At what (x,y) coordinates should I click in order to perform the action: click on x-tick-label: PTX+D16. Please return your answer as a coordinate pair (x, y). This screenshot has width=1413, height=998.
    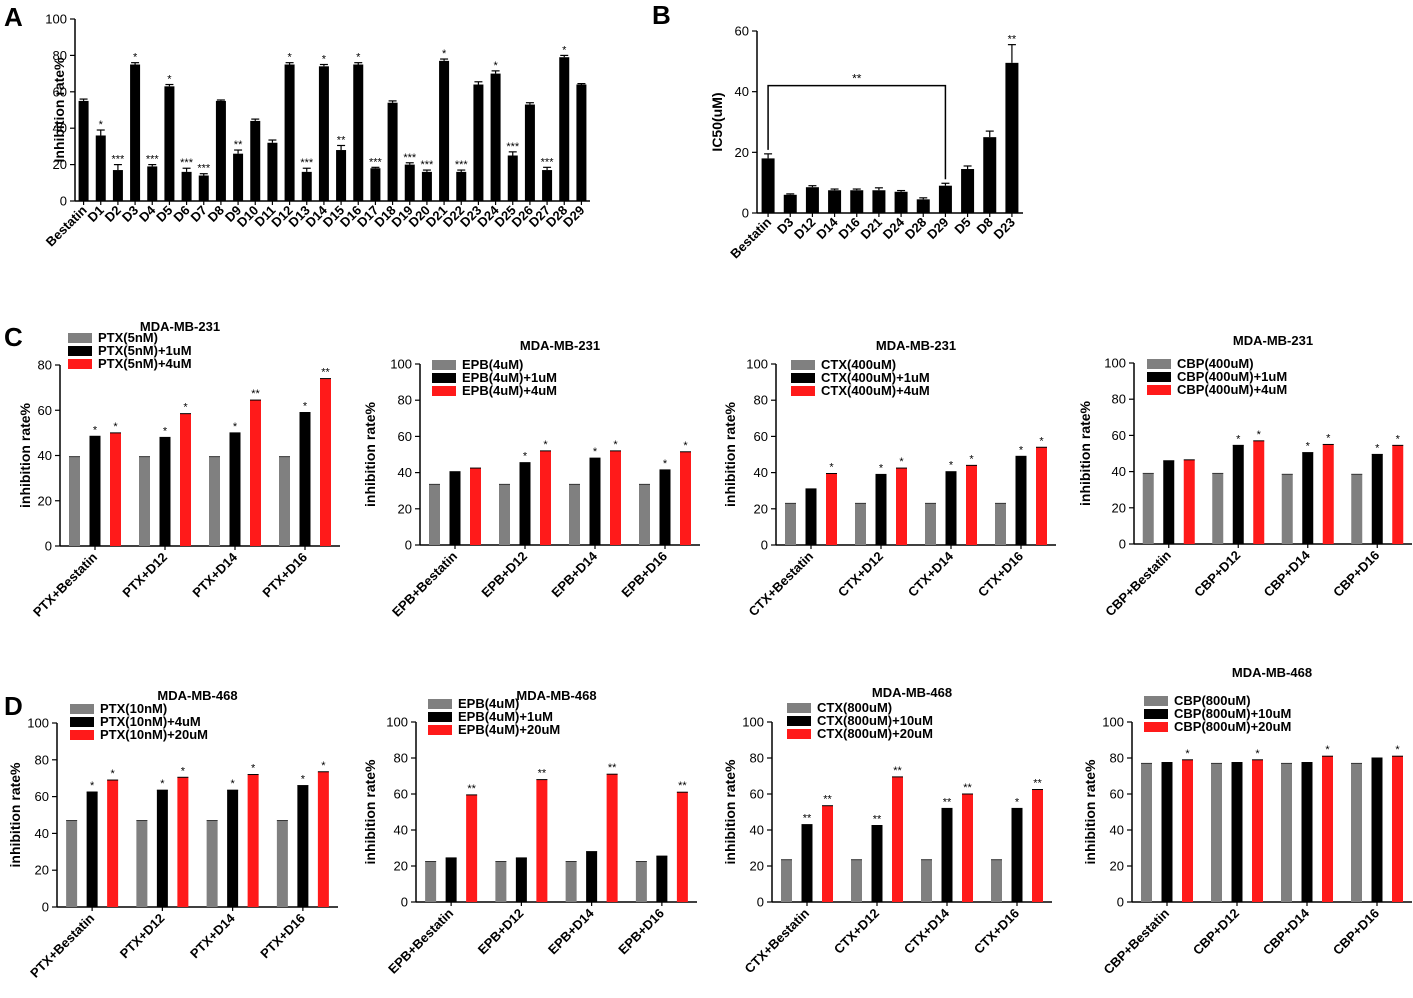
    Looking at the image, I should click on (284, 575).